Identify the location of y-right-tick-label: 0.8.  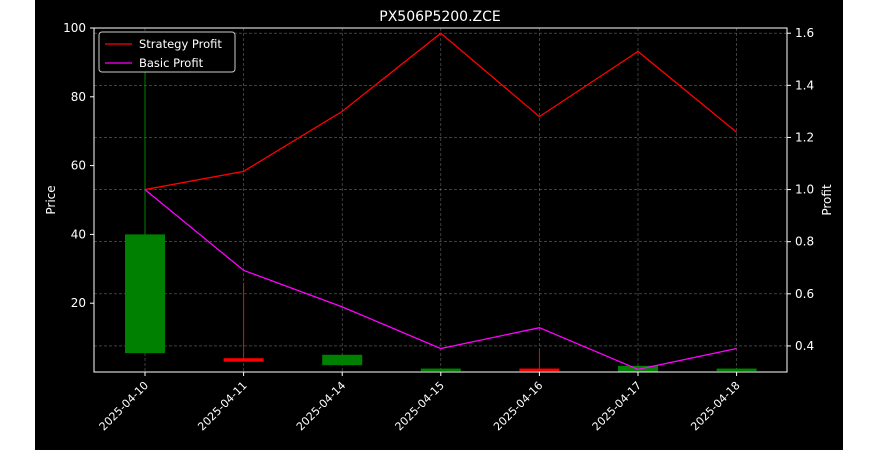
(804, 242).